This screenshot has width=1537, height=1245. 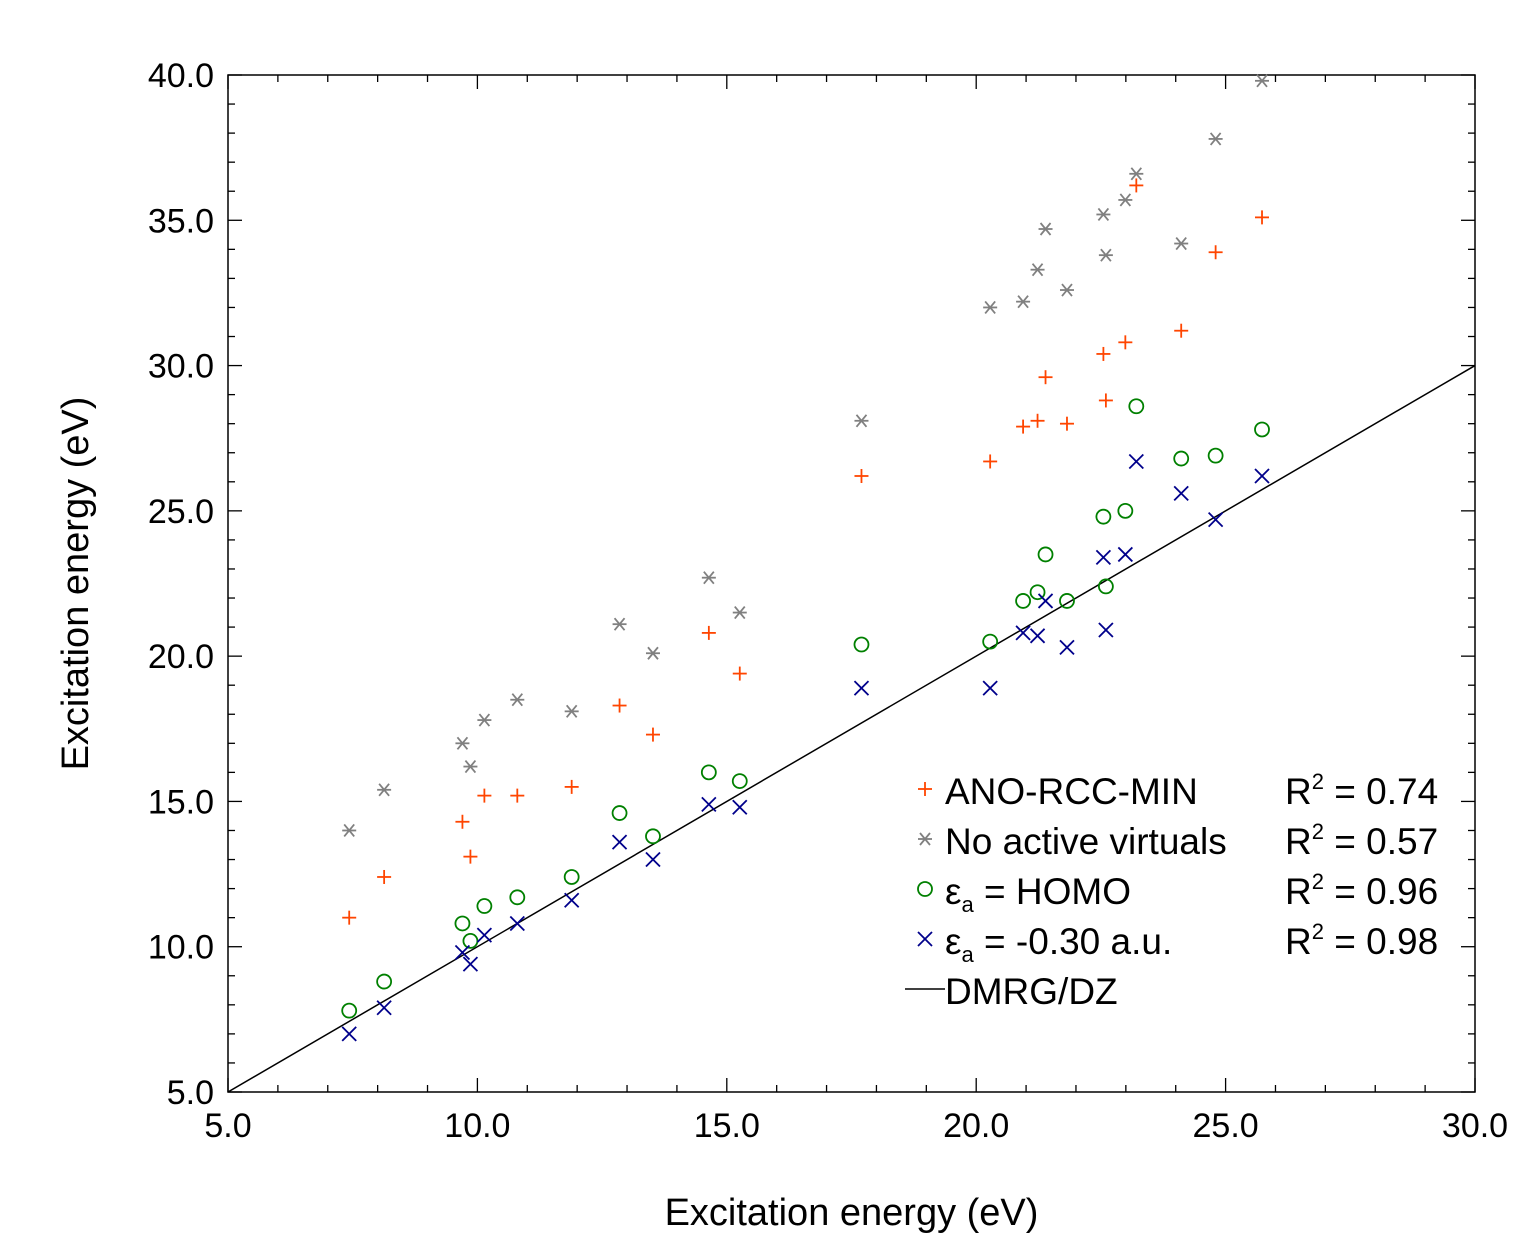 I want to click on y-tick-label: 15.0, so click(x=181, y=802).